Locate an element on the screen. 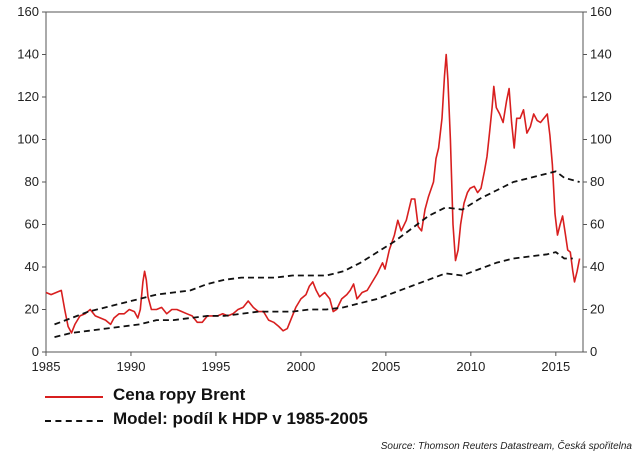 Image resolution: width=640 pixels, height=463 pixels. x-tick-label-2005: 2005 is located at coordinates (385, 366).